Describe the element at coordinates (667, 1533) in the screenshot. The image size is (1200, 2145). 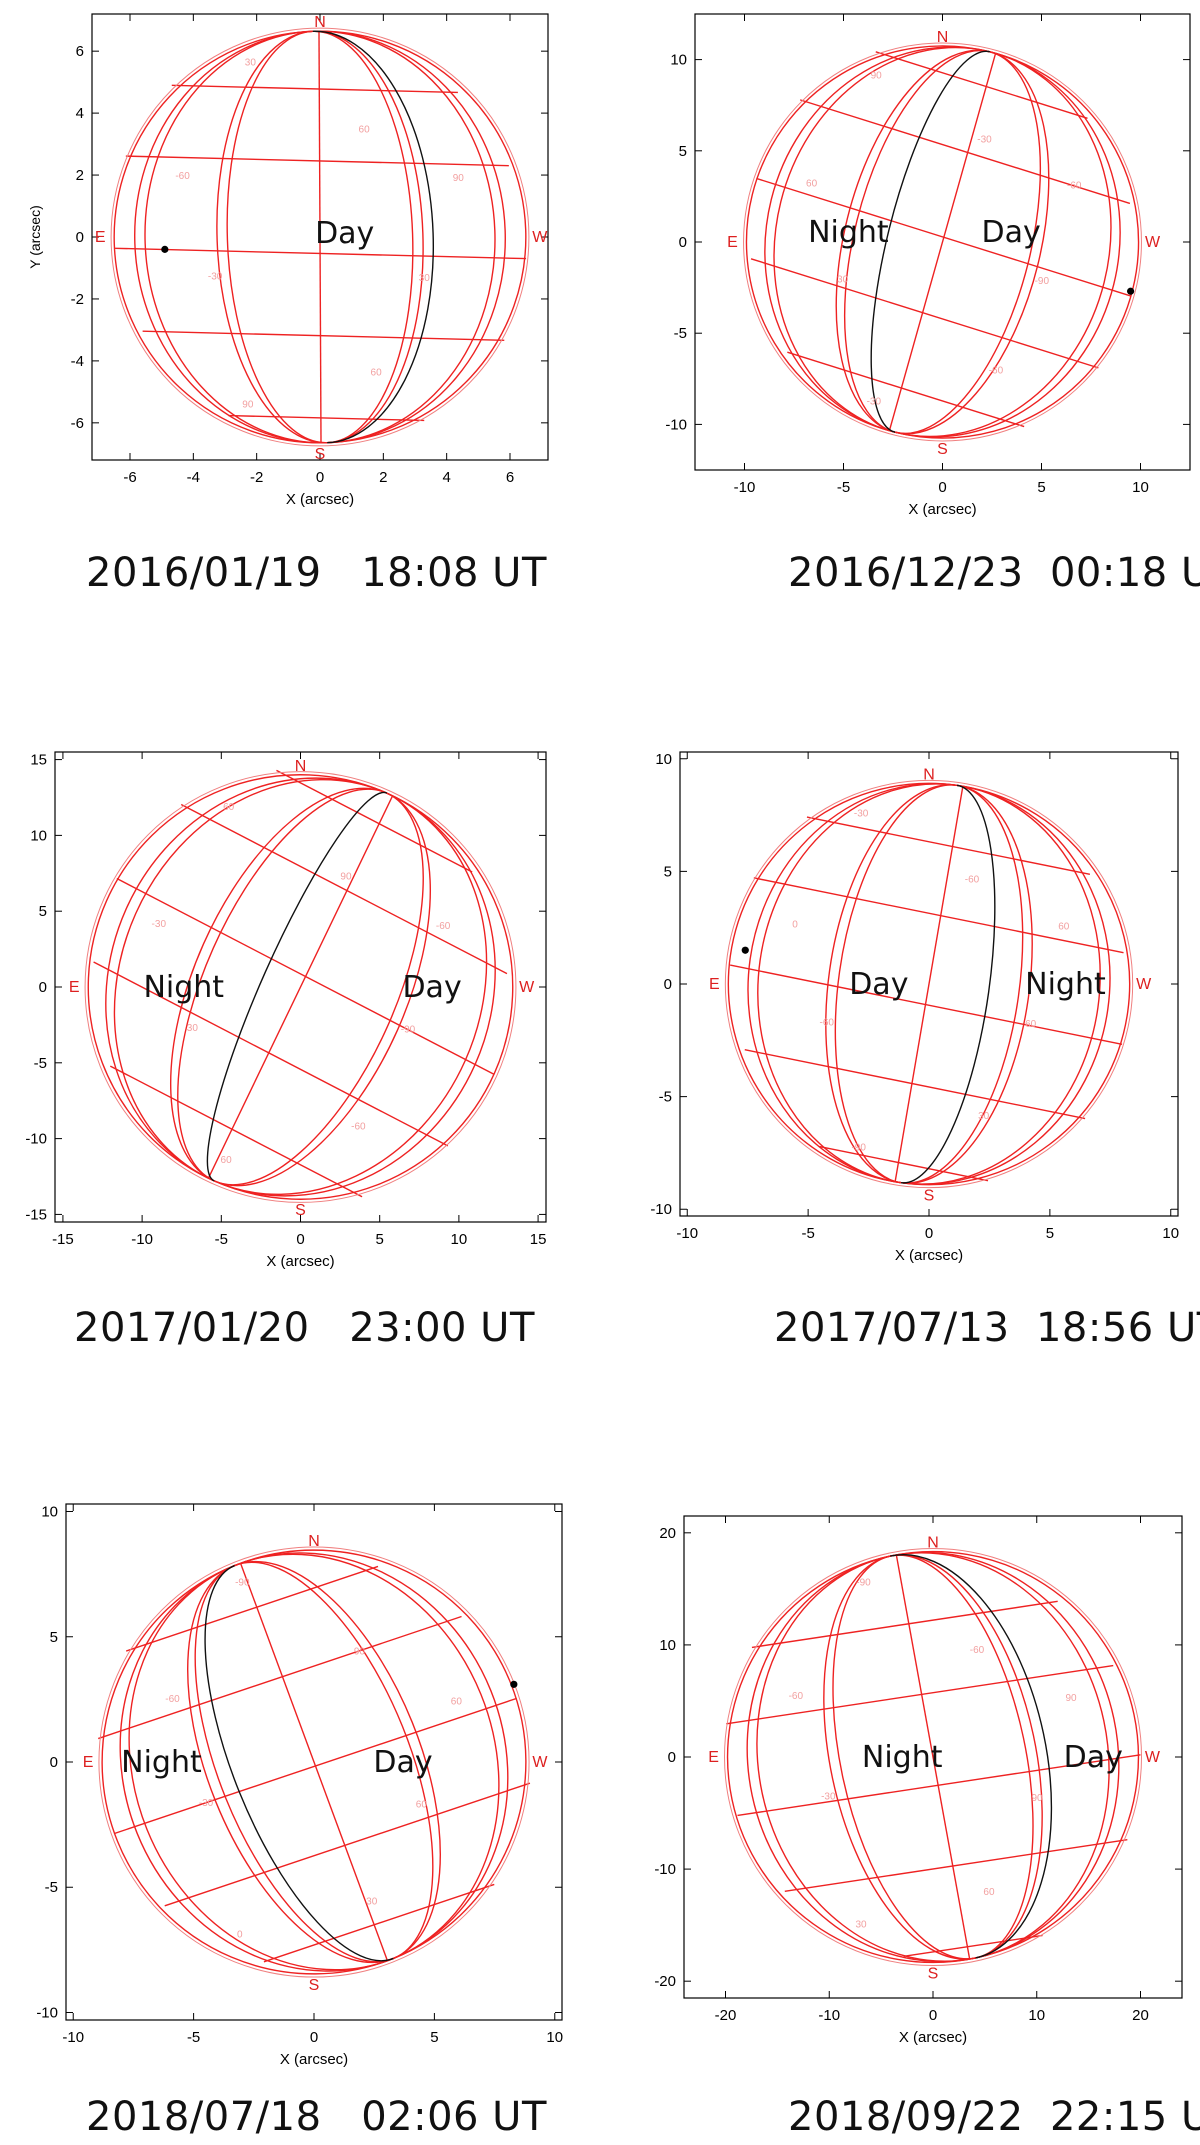
I see `y-tick-label: 20` at that location.